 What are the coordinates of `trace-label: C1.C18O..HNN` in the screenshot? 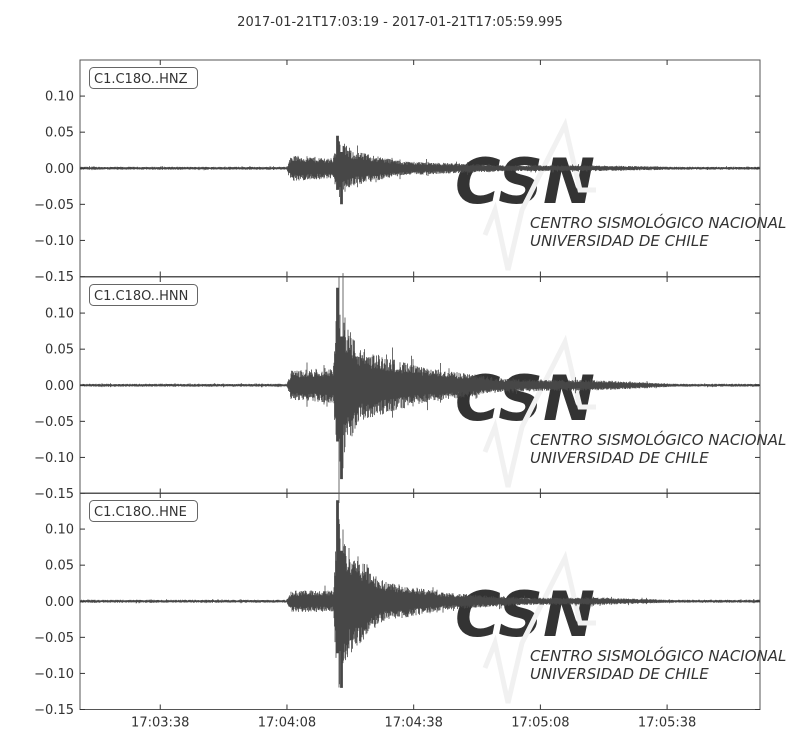 It's located at (141, 296).